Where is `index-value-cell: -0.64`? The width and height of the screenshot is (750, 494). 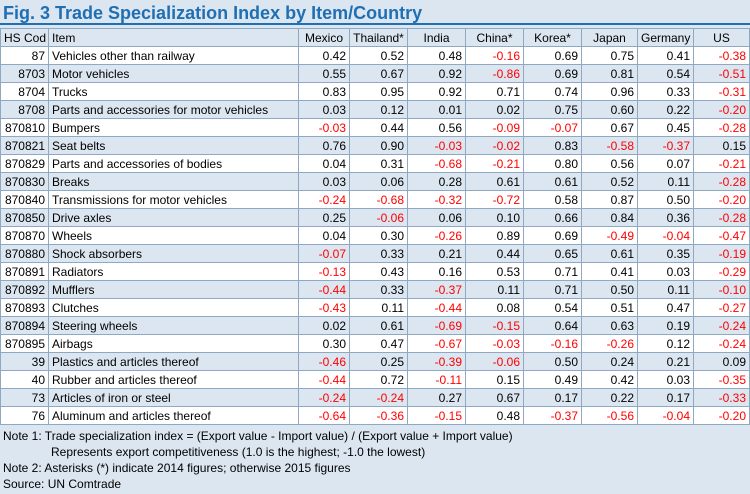
index-value-cell: -0.64 is located at coordinates (324, 415).